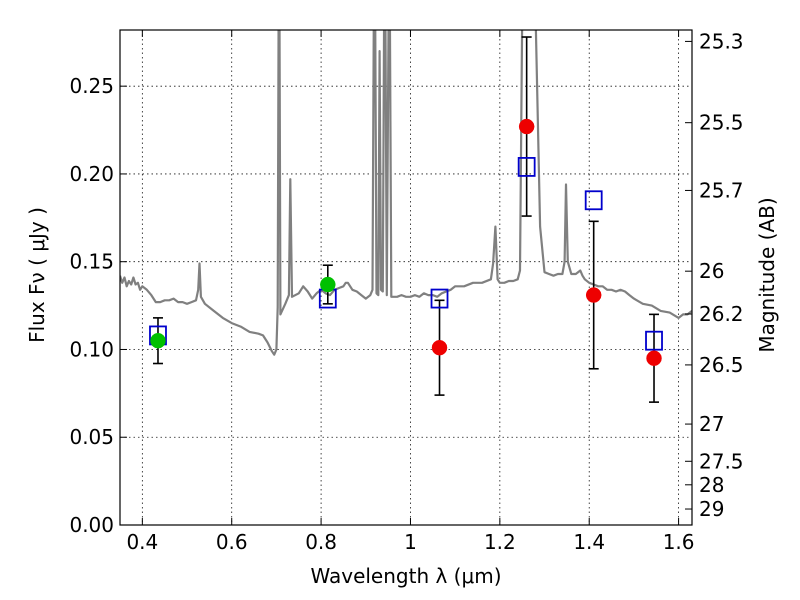  What do you see at coordinates (232, 542) in the screenshot?
I see `x-tick-label: 0.6` at bounding box center [232, 542].